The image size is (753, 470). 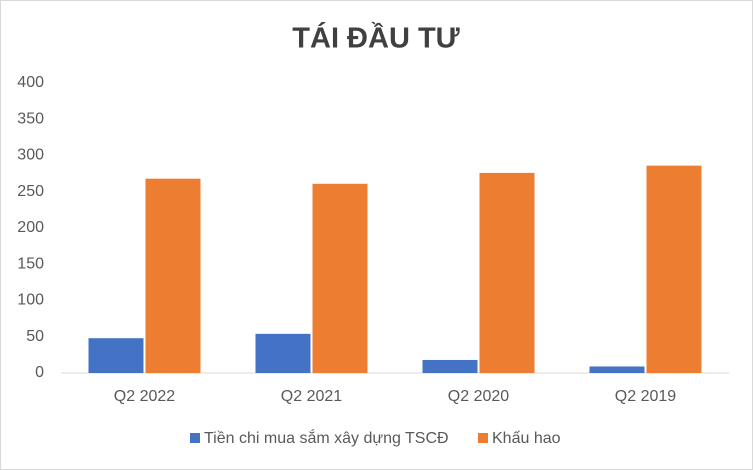 I want to click on legend-label: Khấu hao, so click(x=526, y=438).